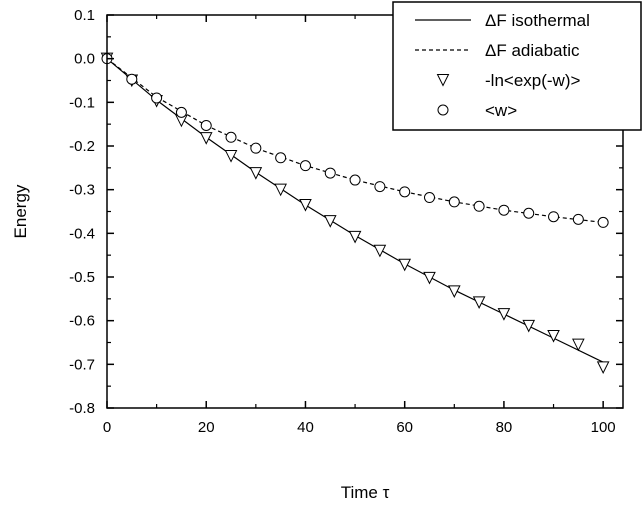 This screenshot has height=506, width=644. Describe the element at coordinates (84, 59) in the screenshot. I see `y-tick-label: 0.0` at that location.